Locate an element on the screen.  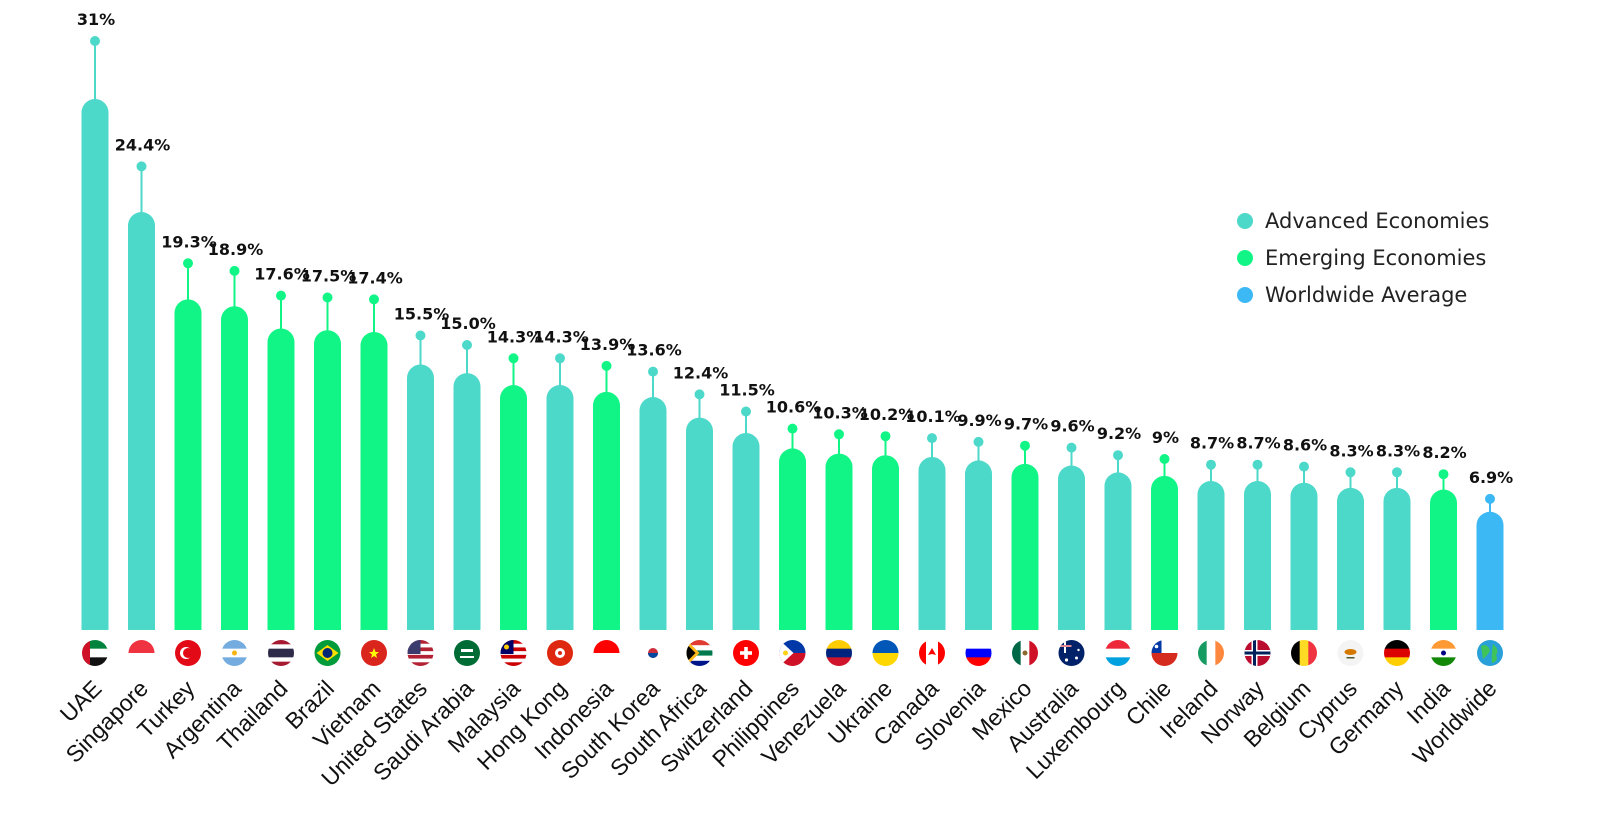
flag-slovenia-icon is located at coordinates (978, 653).